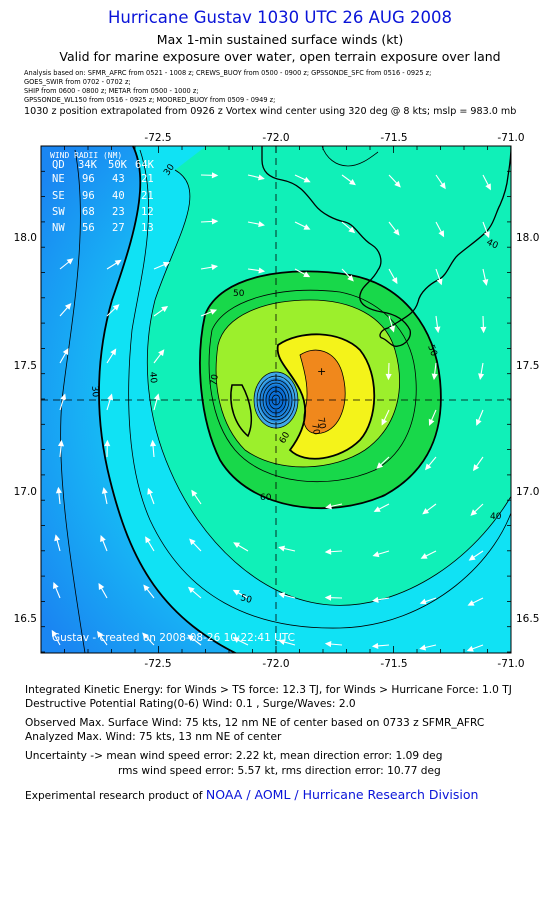  I want to click on wind-radii-title: WIND RADII (NM), so click(86, 155).